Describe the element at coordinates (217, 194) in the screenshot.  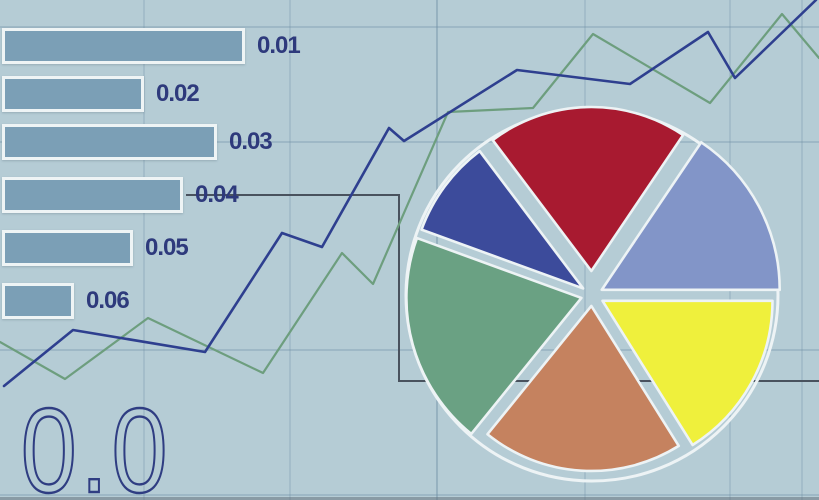
I see `bar-label: 0.04` at that location.